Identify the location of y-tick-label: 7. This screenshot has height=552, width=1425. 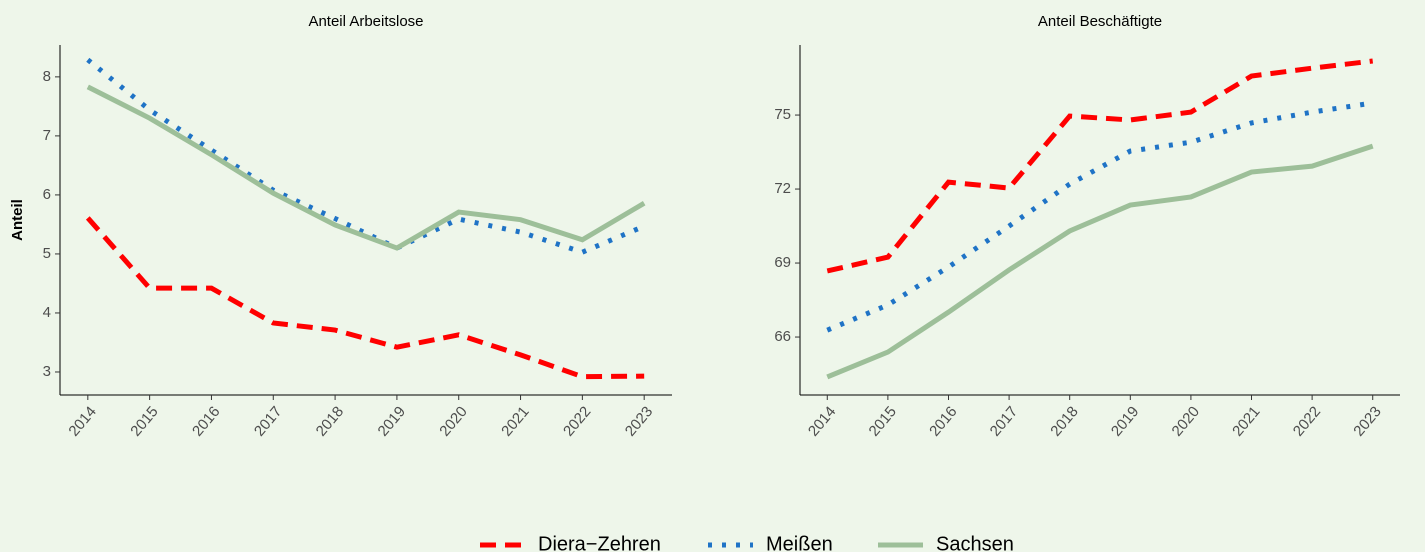
(47, 135).